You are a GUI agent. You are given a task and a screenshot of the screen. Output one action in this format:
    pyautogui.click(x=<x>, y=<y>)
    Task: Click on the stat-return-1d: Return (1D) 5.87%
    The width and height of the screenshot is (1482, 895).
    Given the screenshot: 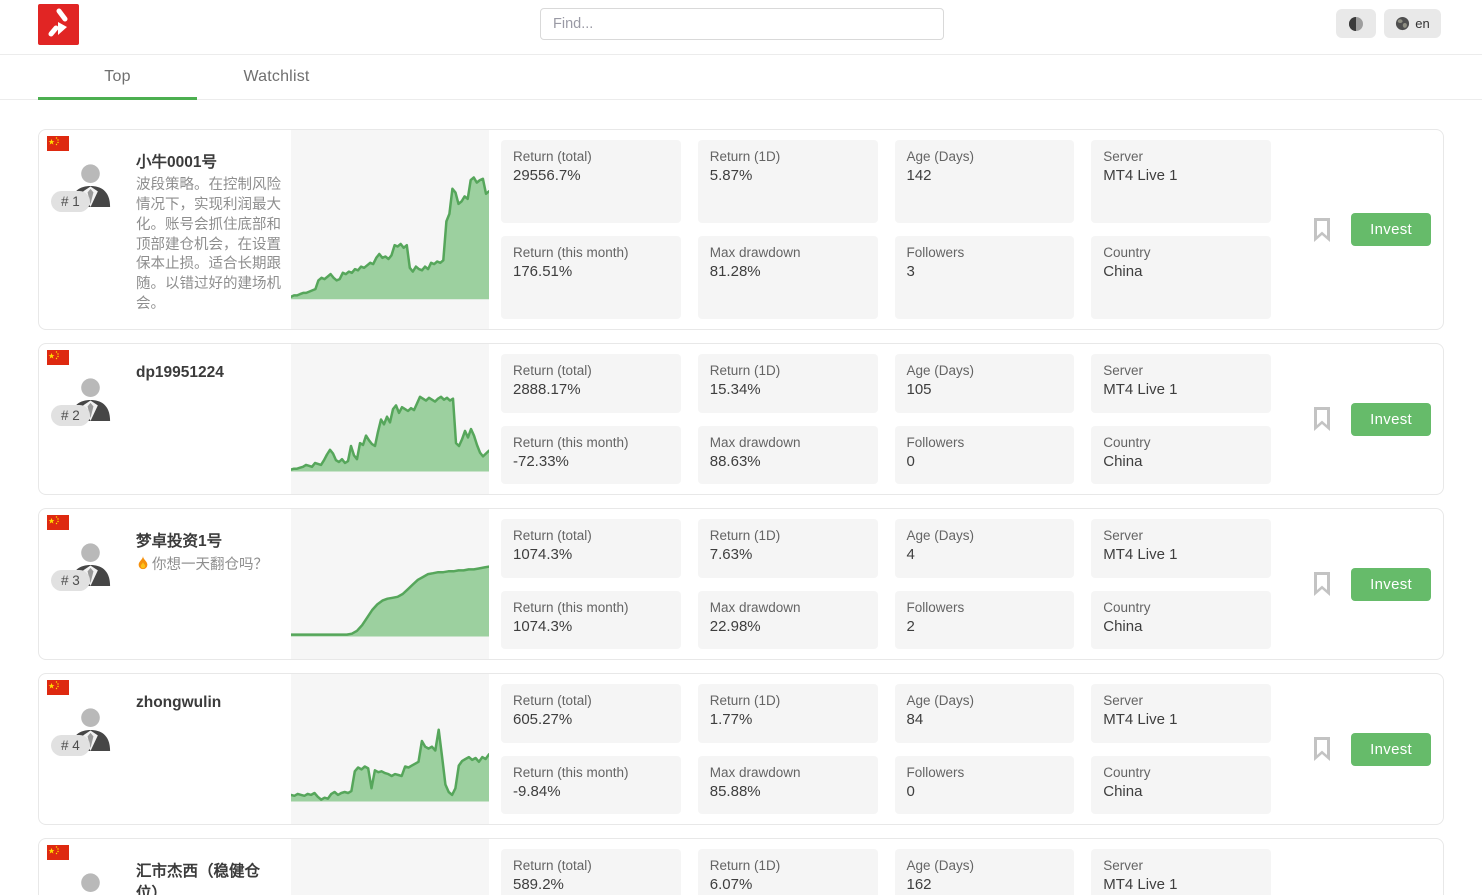 What is the action you would take?
    pyautogui.click(x=787, y=181)
    